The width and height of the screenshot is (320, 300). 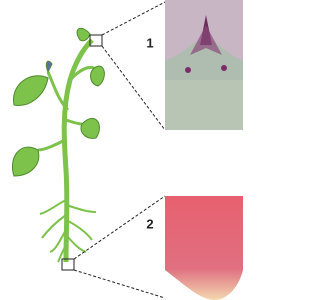 I want to click on micrograph-shoot-tip, so click(x=204, y=65).